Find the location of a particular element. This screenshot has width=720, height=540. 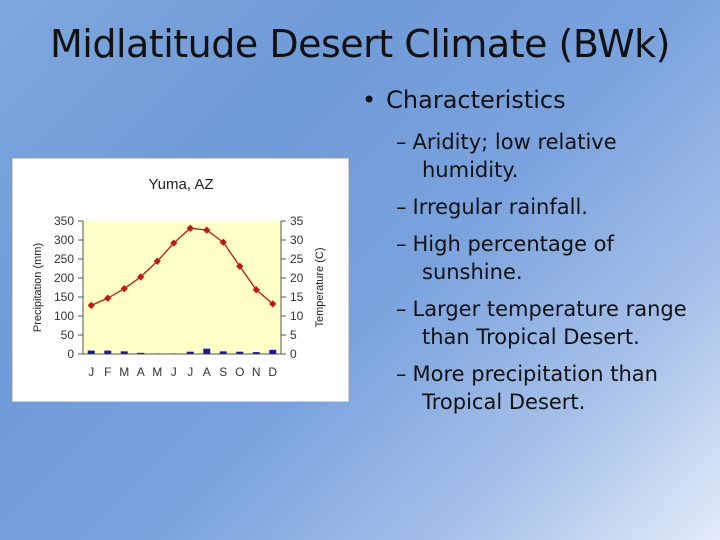

temperature-line is located at coordinates (182, 266).